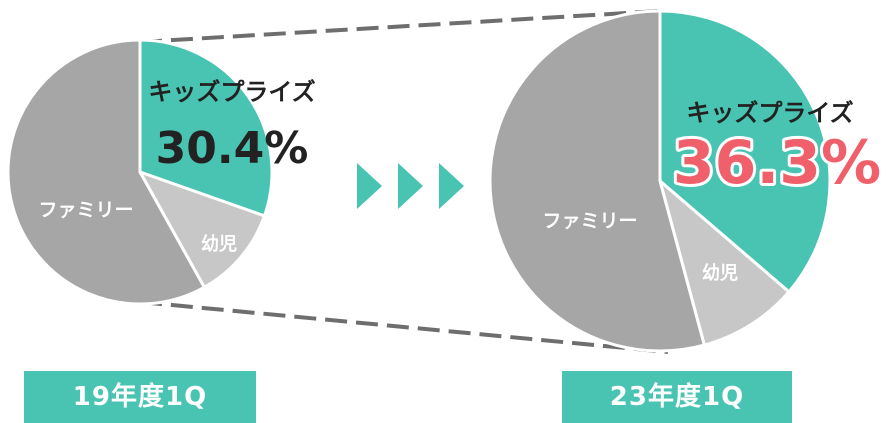 The width and height of the screenshot is (887, 423). What do you see at coordinates (219, 244) in the screenshot?
I see `infant-label-19q1: 幼児` at bounding box center [219, 244].